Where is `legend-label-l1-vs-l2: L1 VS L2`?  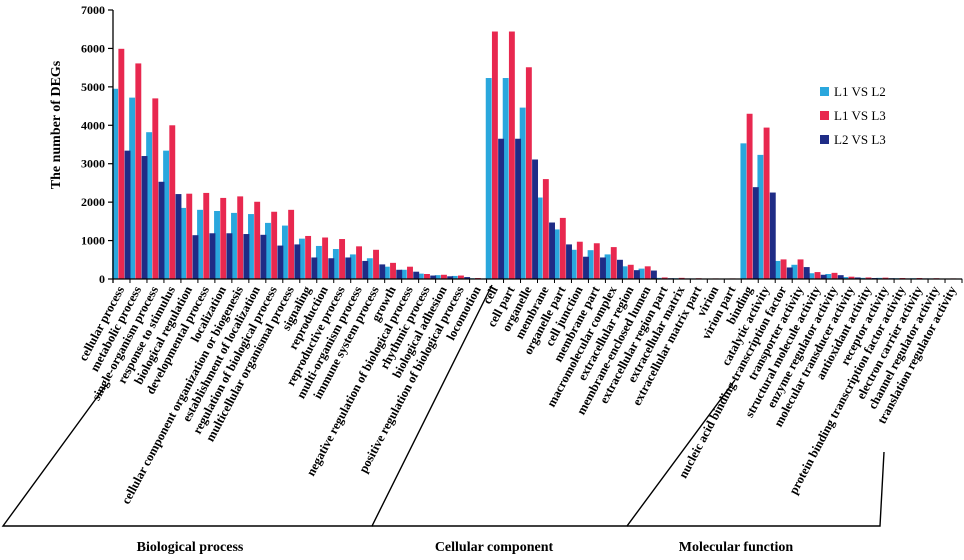 legend-label-l1-vs-l2: L1 VS L2 is located at coordinates (860, 91).